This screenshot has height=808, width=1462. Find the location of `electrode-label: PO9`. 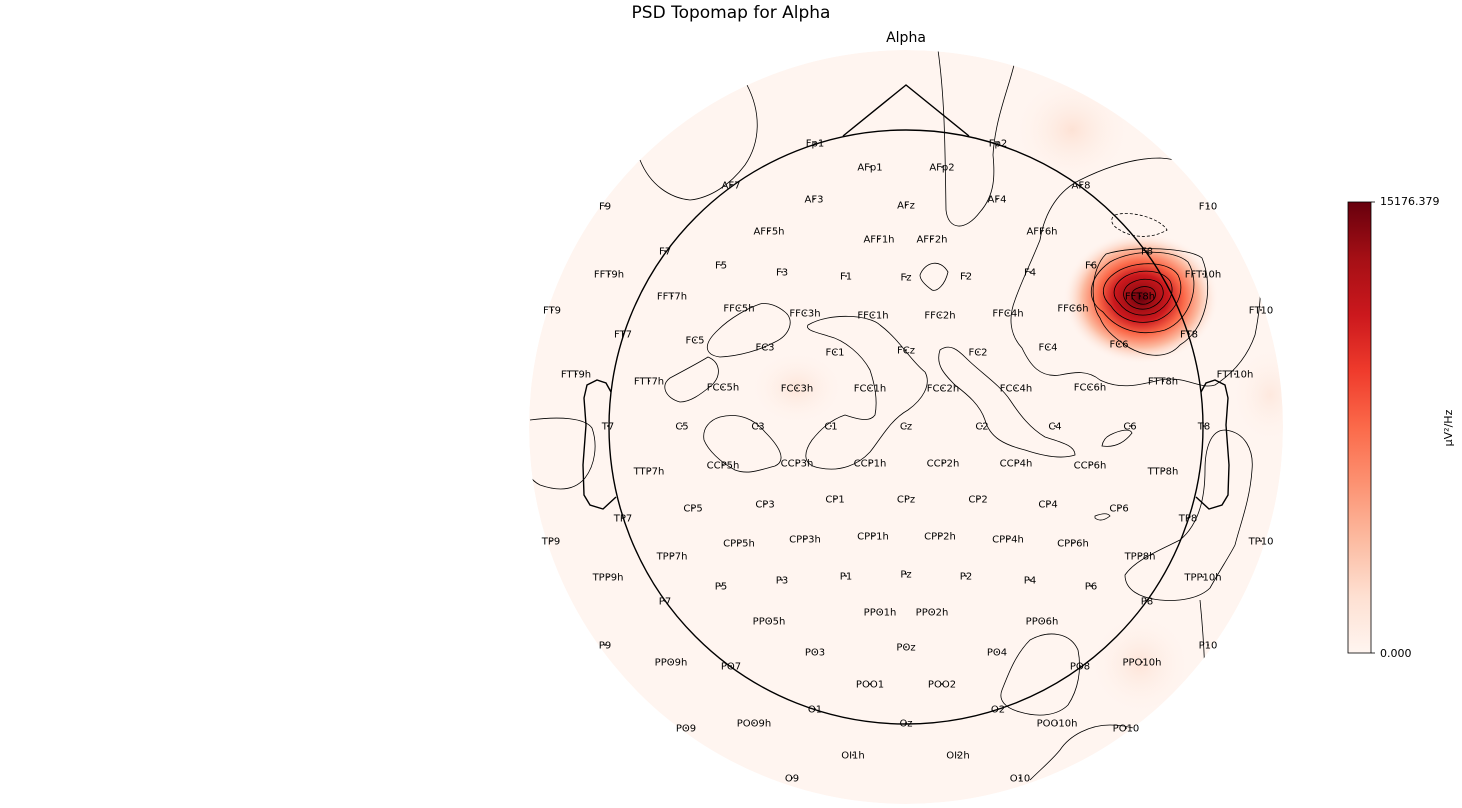

electrode-label: PO9 is located at coordinates (686, 729).